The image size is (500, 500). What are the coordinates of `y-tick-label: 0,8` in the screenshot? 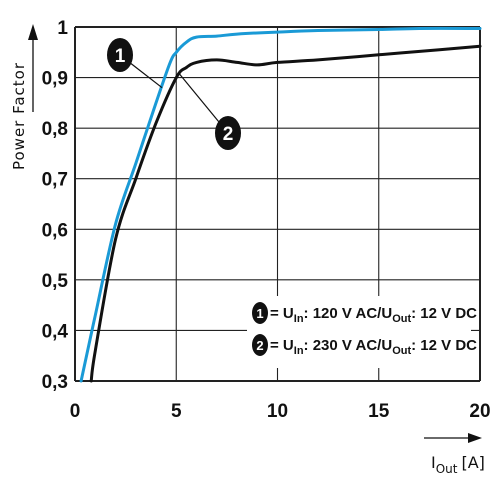 It's located at (55, 129).